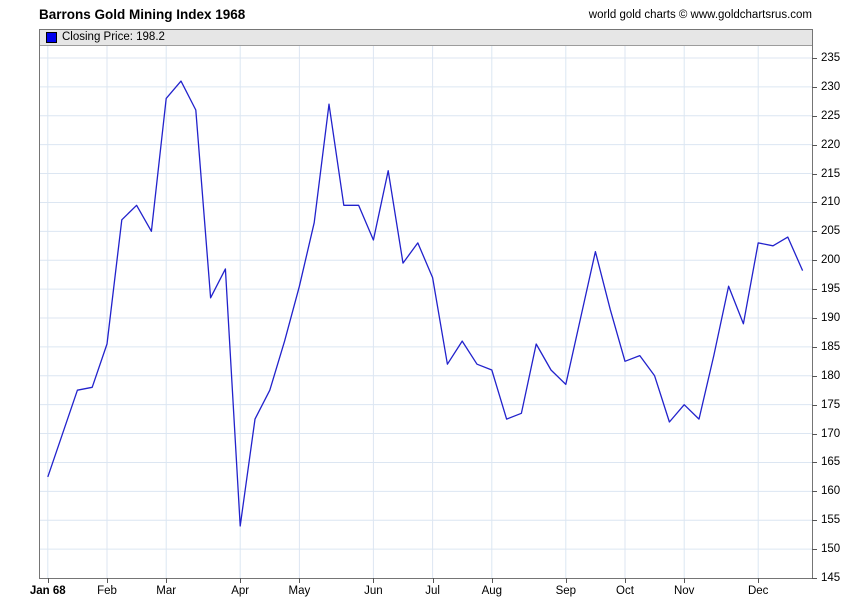 This screenshot has height=616, width=850. Describe the element at coordinates (831, 462) in the screenshot. I see `y-axis-label: 165` at that location.